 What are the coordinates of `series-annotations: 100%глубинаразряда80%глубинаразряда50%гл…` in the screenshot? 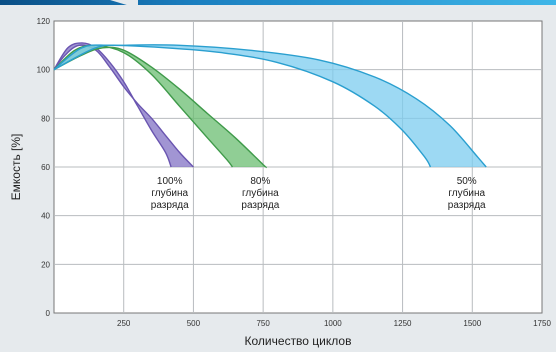 It's located at (318, 193).